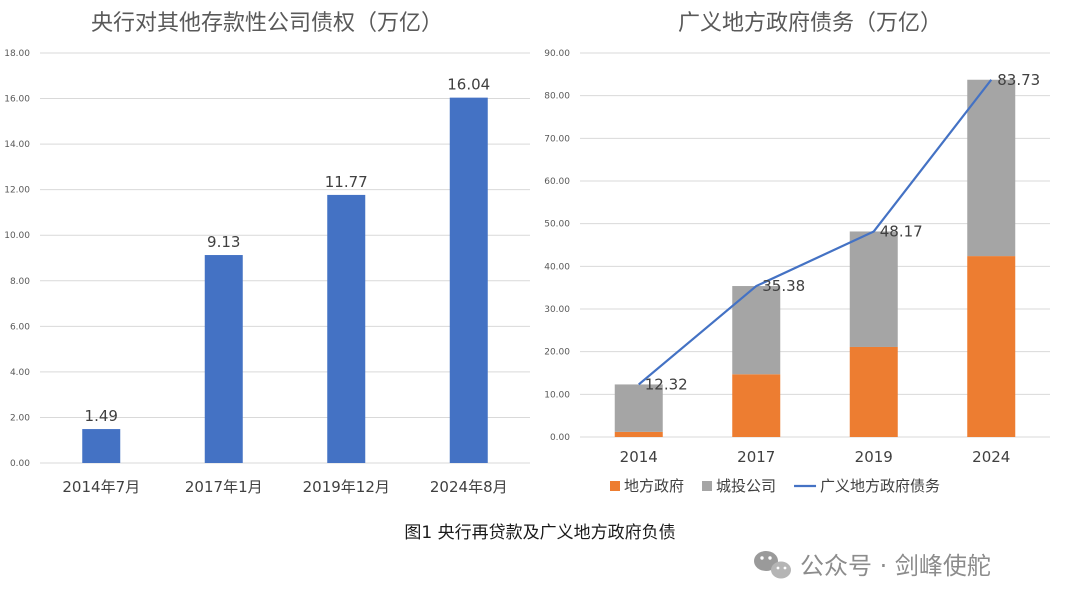 The width and height of the screenshot is (1080, 608). What do you see at coordinates (815, 457) in the screenshot?
I see `chart2-x-axis: 2014 2017 2019 2024` at bounding box center [815, 457].